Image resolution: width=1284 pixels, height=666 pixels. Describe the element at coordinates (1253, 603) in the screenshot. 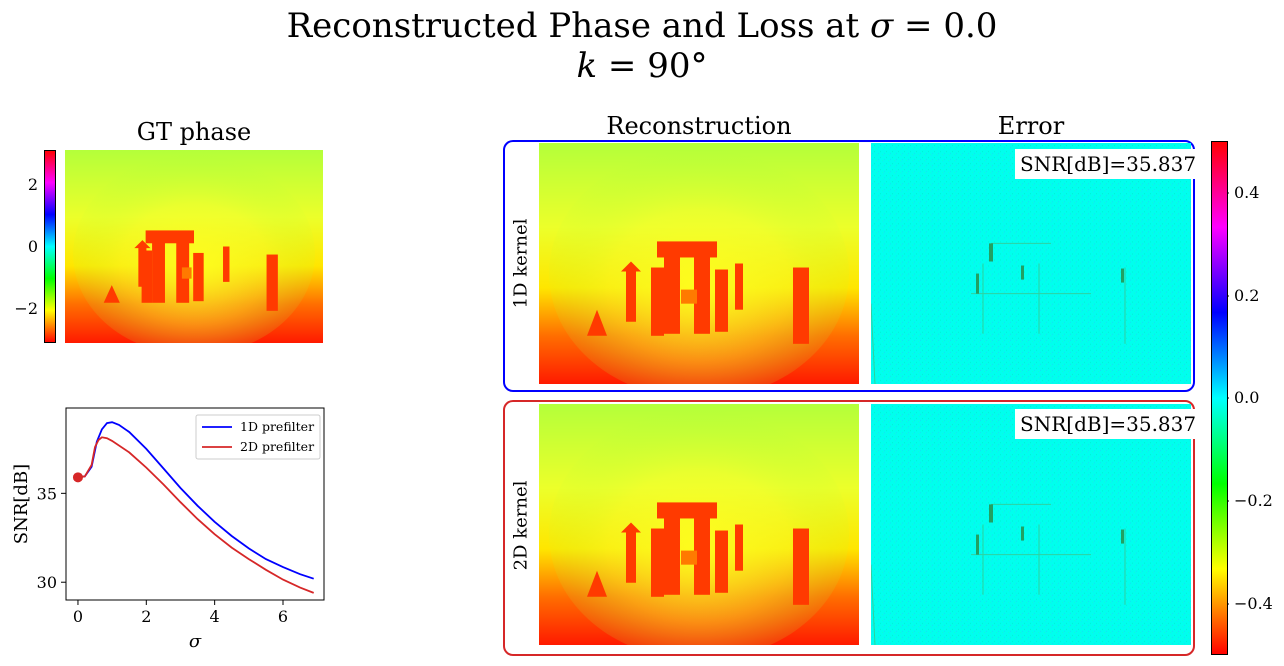

I see `error-colorbar-tick: −0.4` at that location.